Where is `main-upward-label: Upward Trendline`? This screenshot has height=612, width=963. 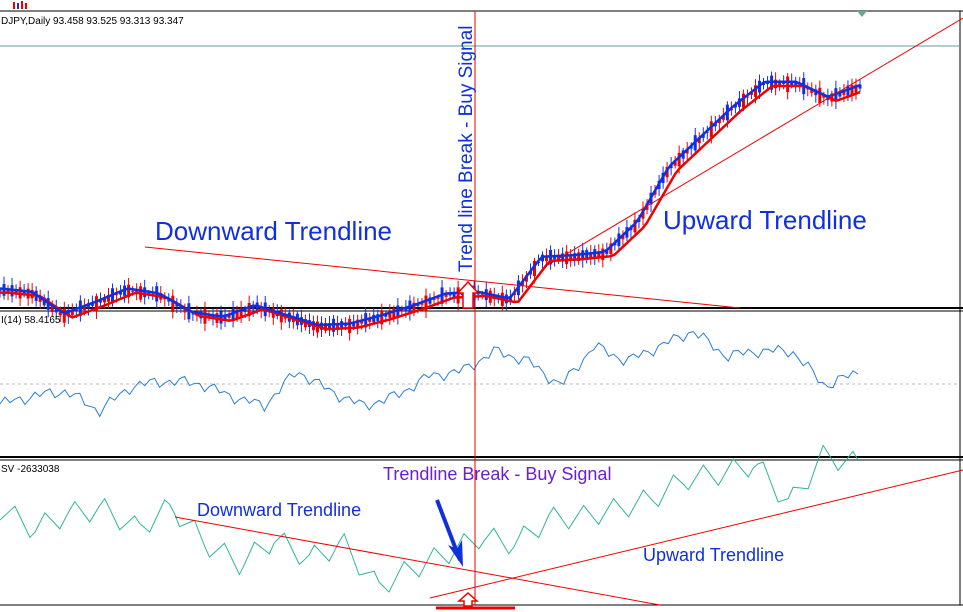
main-upward-label: Upward Trendline is located at coordinates (765, 220).